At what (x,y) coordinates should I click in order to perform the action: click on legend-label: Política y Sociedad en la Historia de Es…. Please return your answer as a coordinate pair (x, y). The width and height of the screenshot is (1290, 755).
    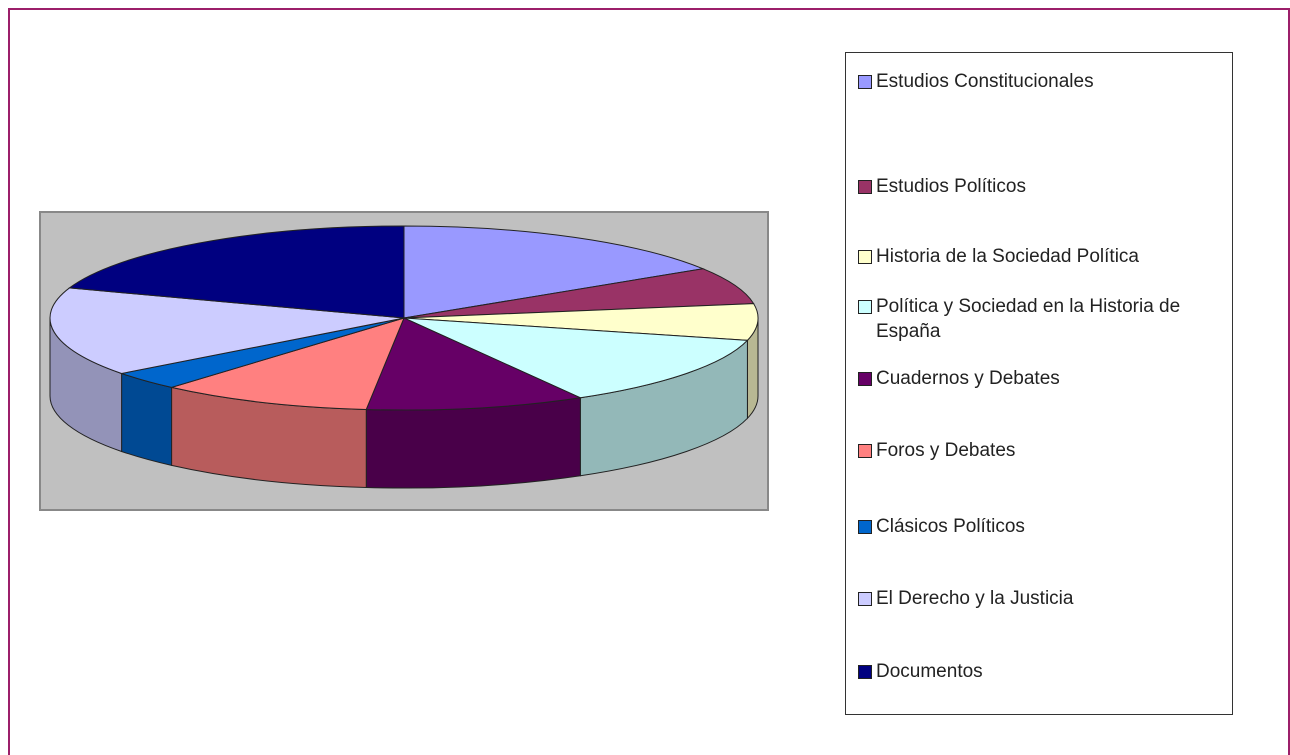
    Looking at the image, I should click on (1028, 319).